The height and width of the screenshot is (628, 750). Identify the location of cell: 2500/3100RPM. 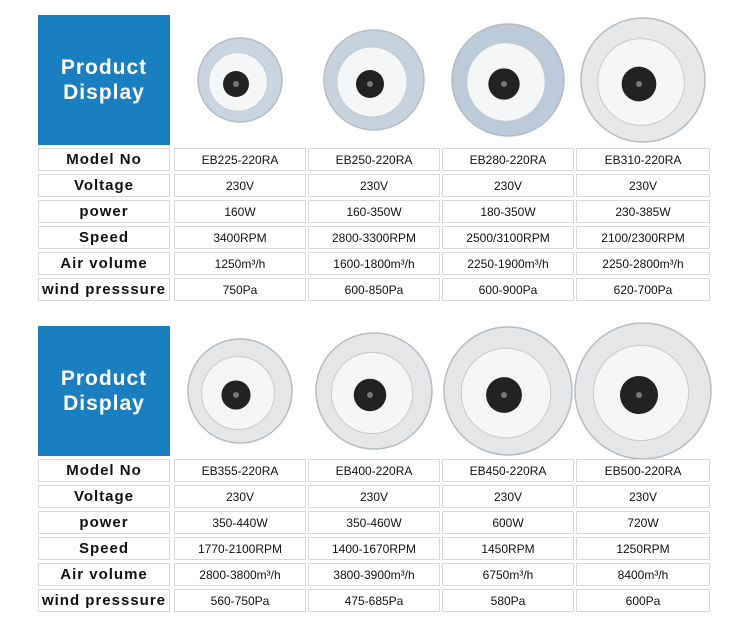
(508, 237).